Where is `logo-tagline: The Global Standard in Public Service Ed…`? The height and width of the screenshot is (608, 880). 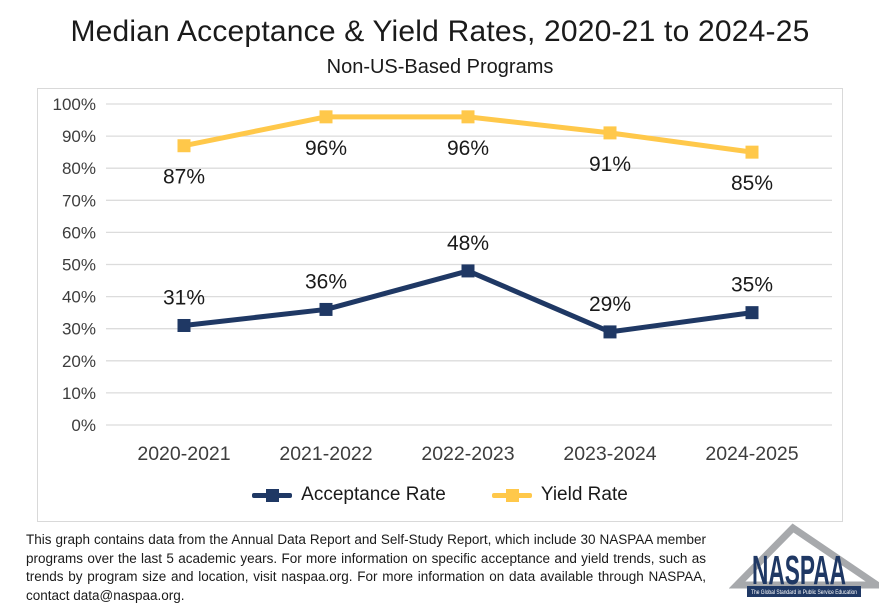 logo-tagline: The Global Standard in Public Service Ed… is located at coordinates (804, 593).